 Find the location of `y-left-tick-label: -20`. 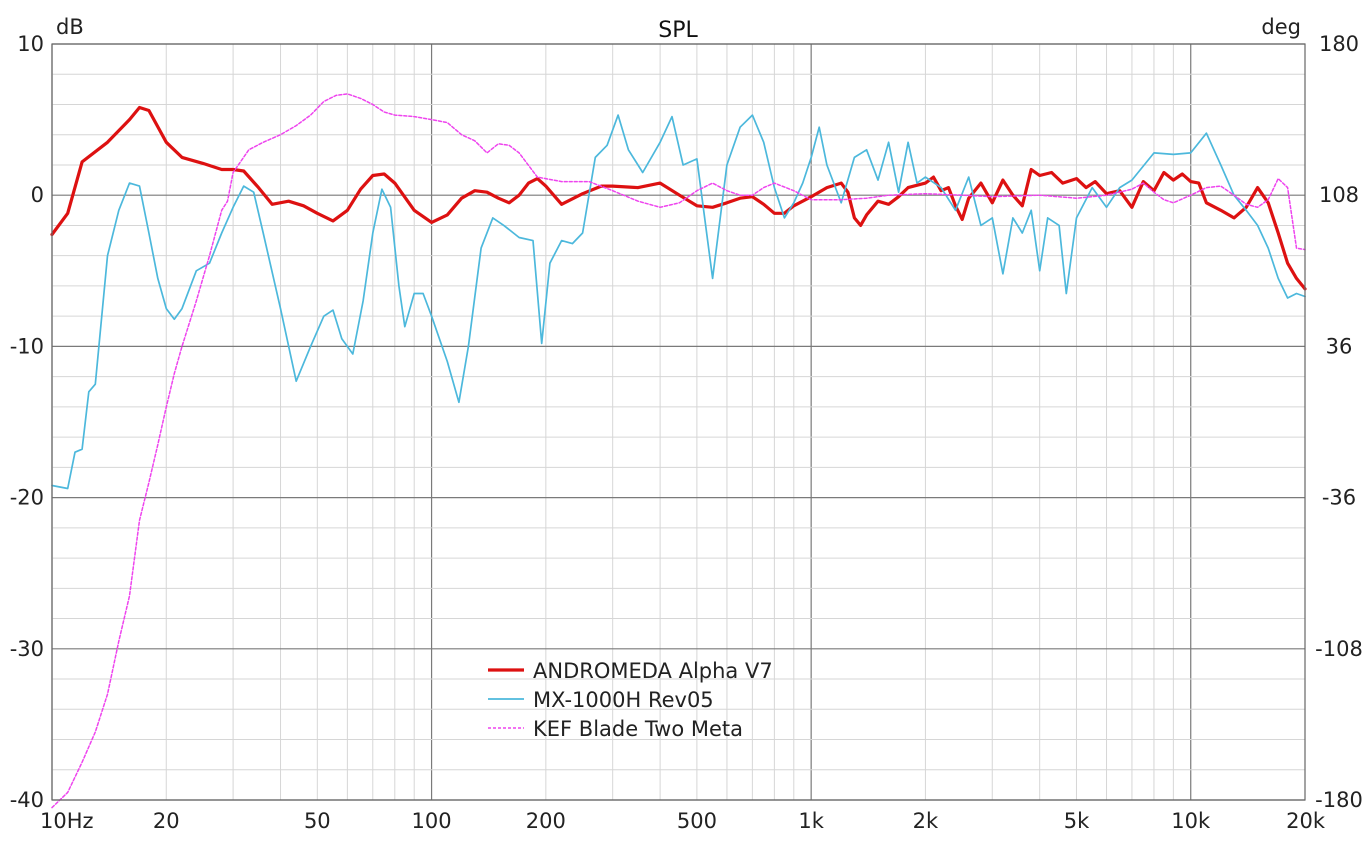

y-left-tick-label: -20 is located at coordinates (27, 498).